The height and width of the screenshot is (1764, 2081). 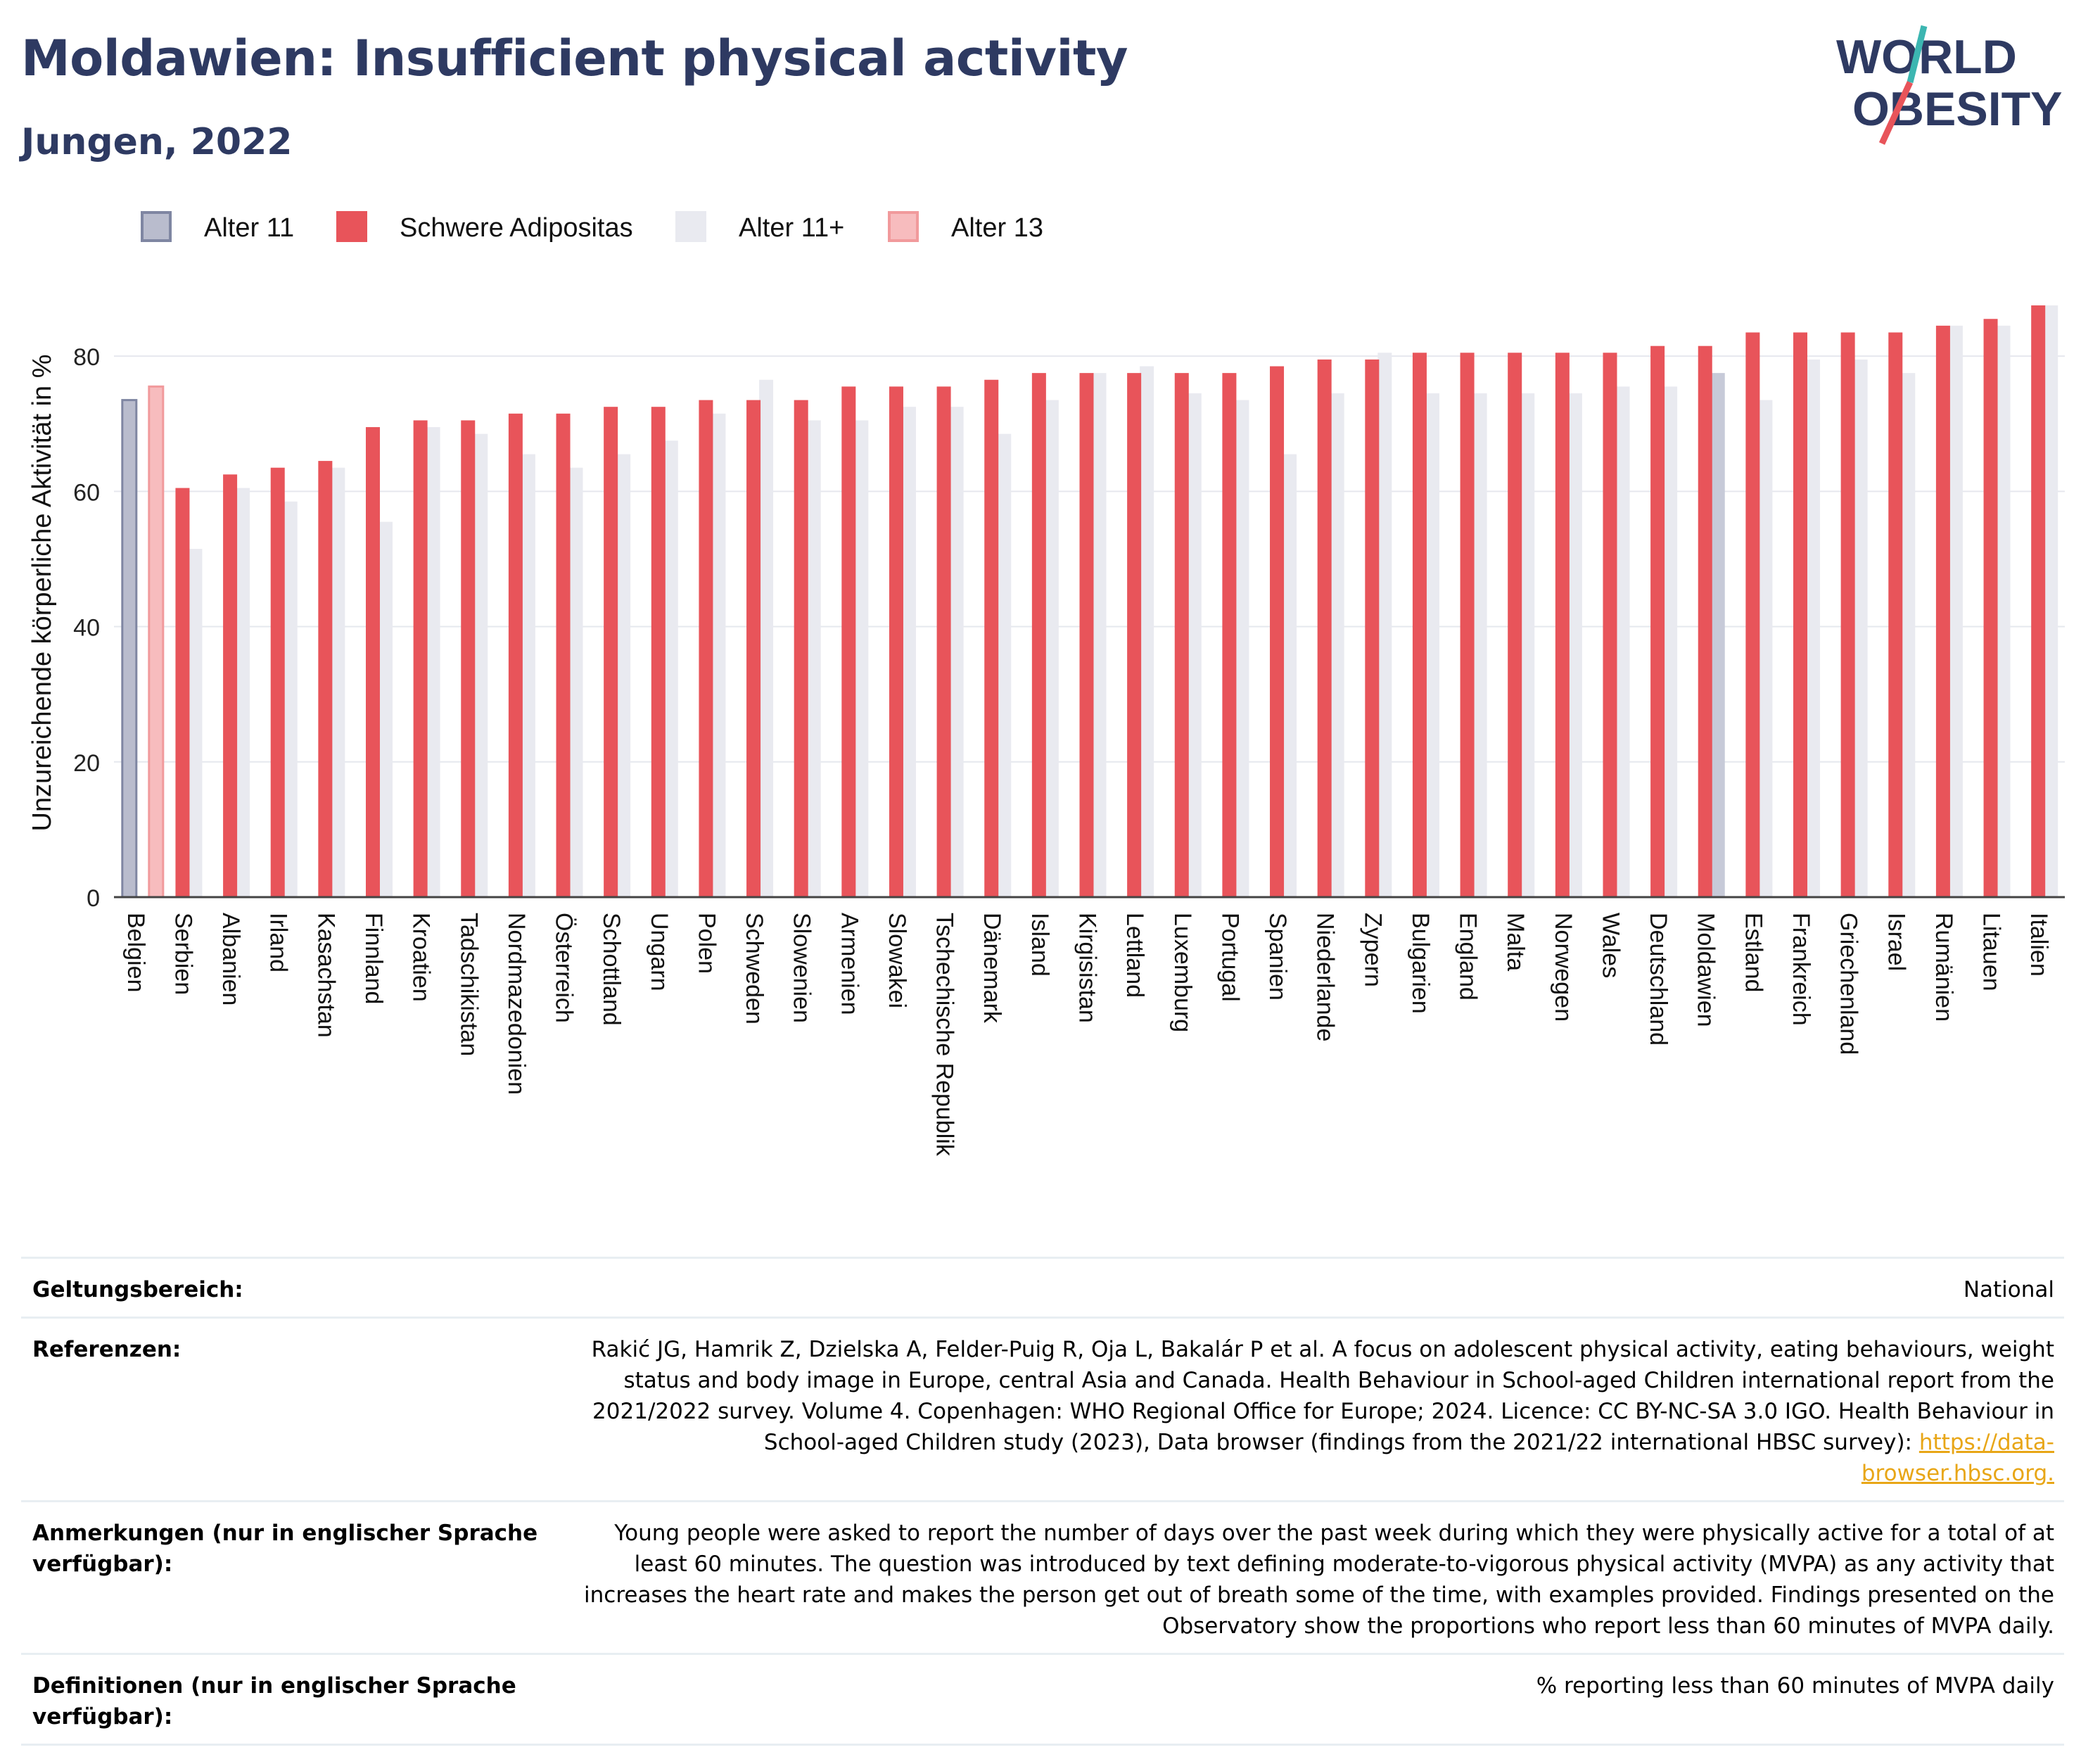 What do you see at coordinates (1574, 645) in the screenshot?
I see `bar-alter-11plus-norwegen` at bounding box center [1574, 645].